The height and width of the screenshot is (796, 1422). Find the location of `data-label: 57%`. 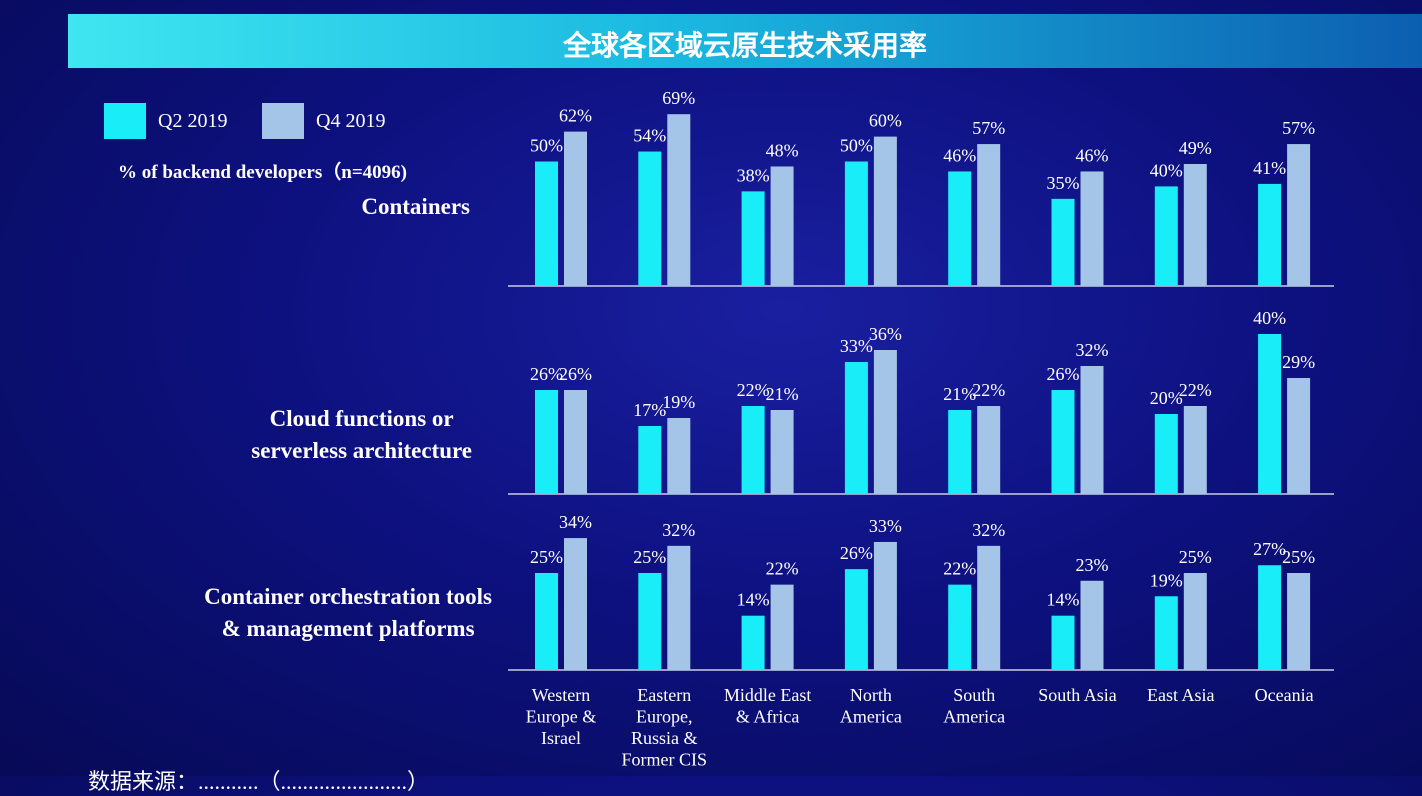

data-label: 57% is located at coordinates (1298, 128).